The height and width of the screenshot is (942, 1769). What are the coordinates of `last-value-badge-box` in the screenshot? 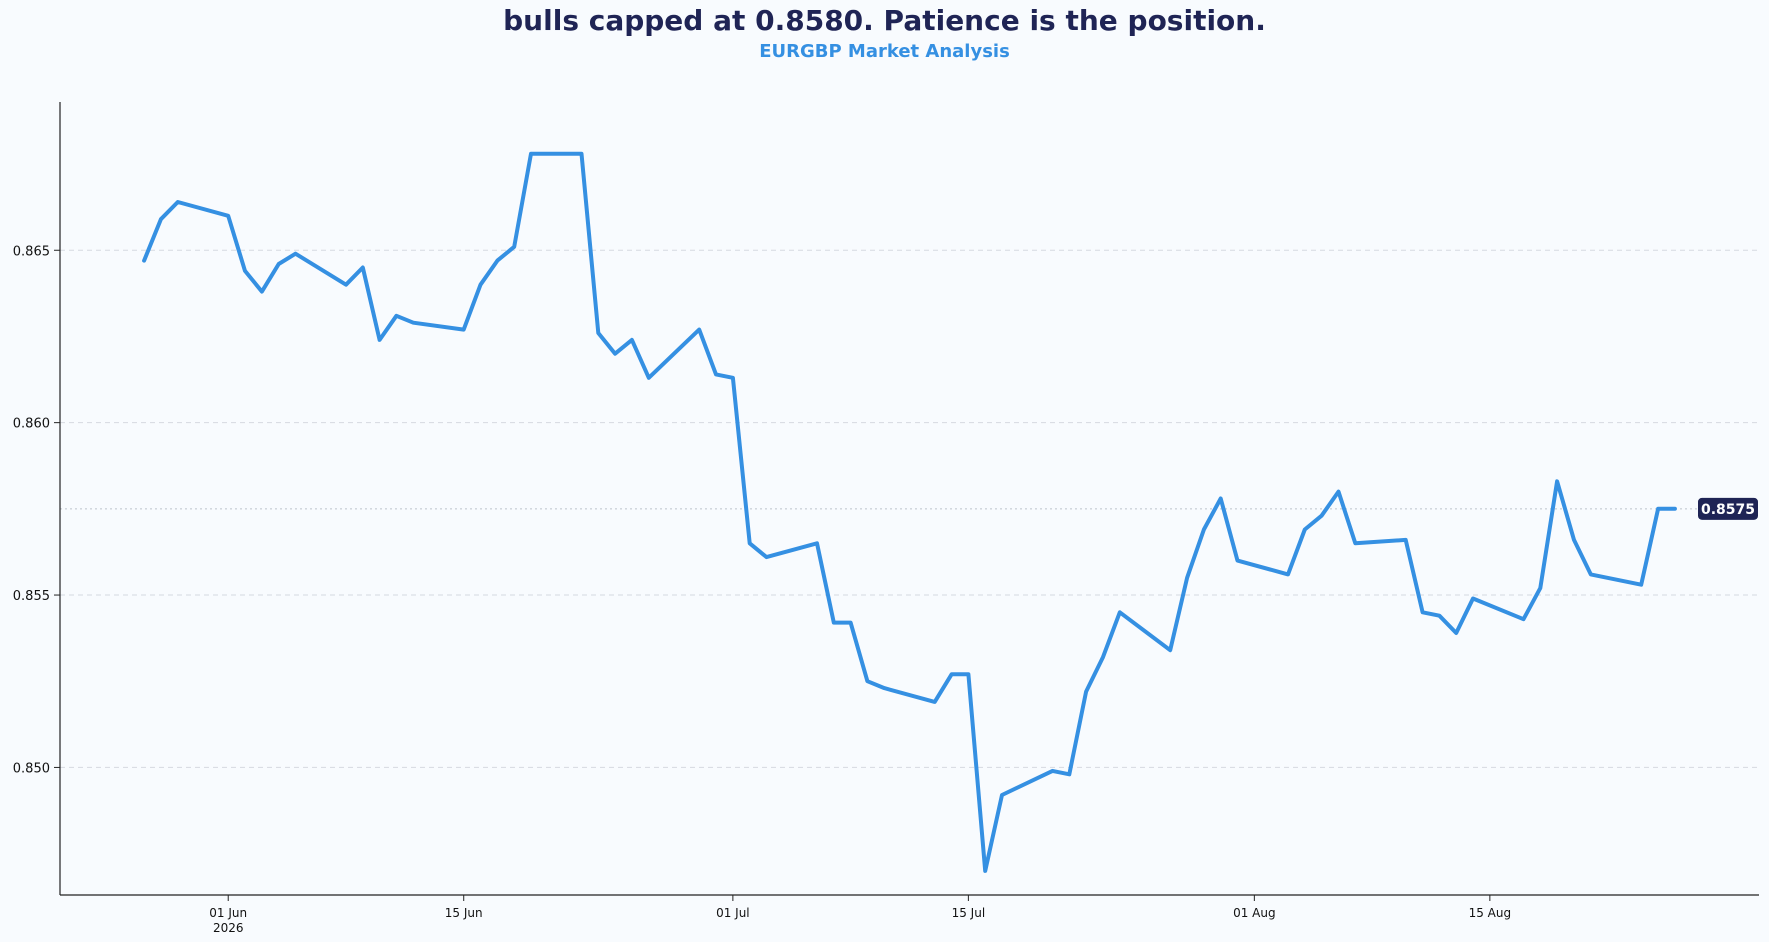 It's located at (1728, 508).